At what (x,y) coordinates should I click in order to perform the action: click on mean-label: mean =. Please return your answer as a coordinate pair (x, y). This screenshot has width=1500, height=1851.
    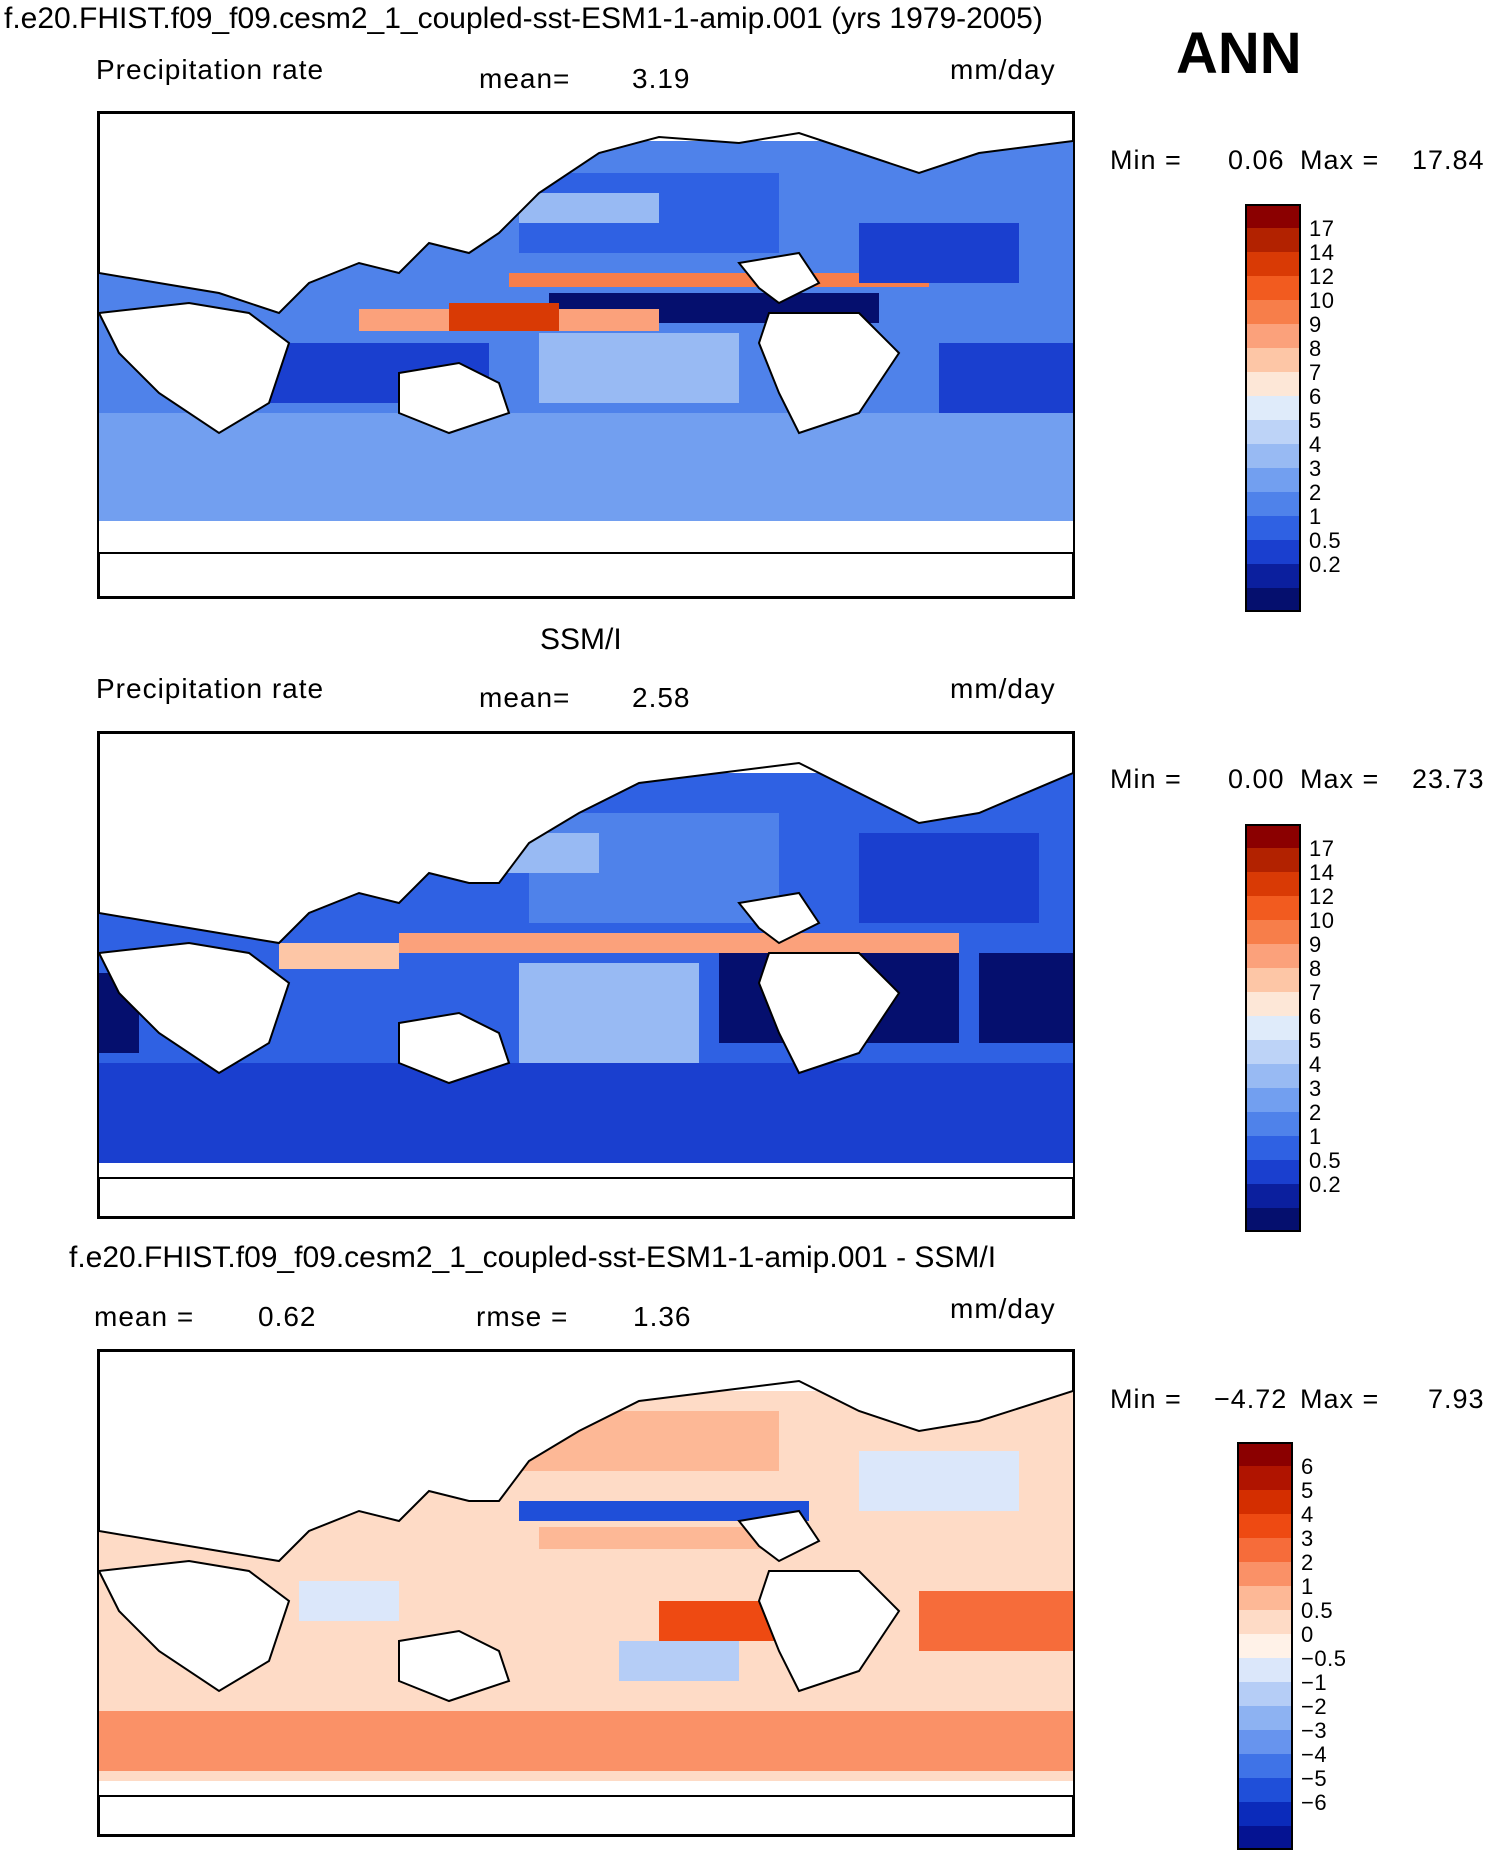
    Looking at the image, I should click on (144, 1316).